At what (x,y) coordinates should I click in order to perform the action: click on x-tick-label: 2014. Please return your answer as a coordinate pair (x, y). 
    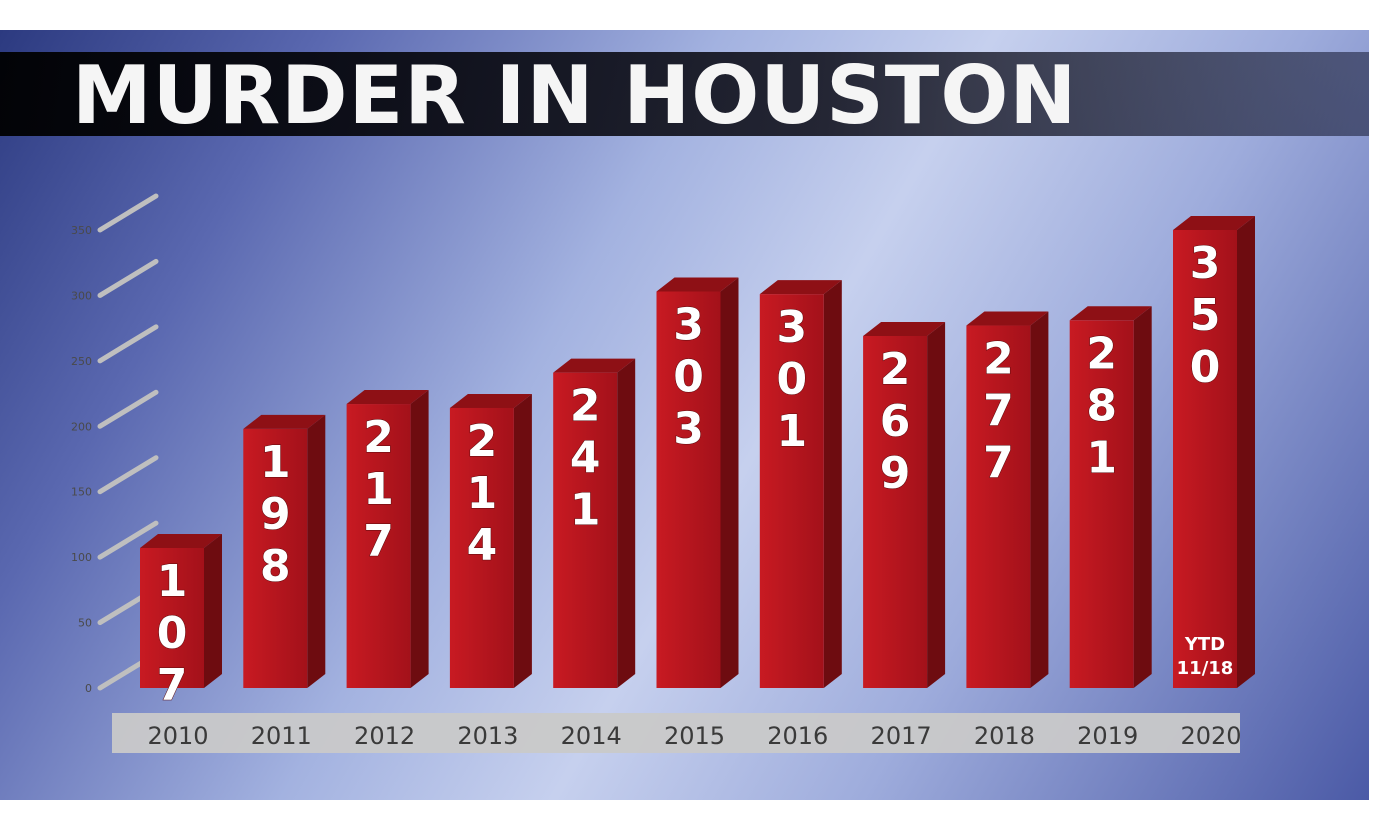
    Looking at the image, I should click on (591, 736).